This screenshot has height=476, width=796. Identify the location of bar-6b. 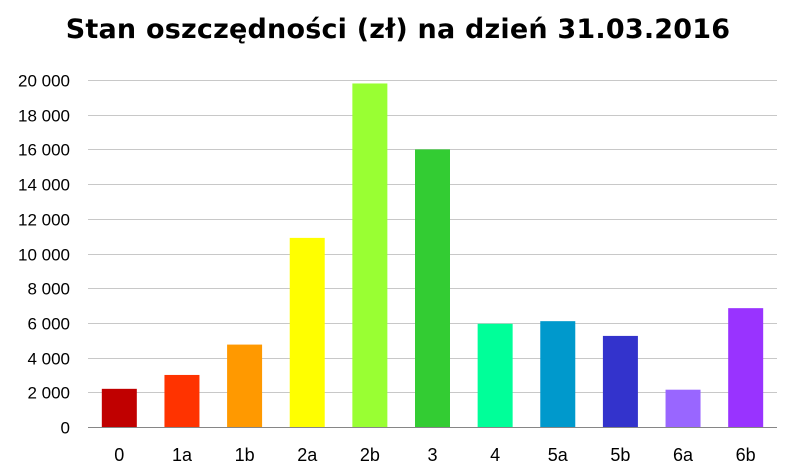
(746, 367).